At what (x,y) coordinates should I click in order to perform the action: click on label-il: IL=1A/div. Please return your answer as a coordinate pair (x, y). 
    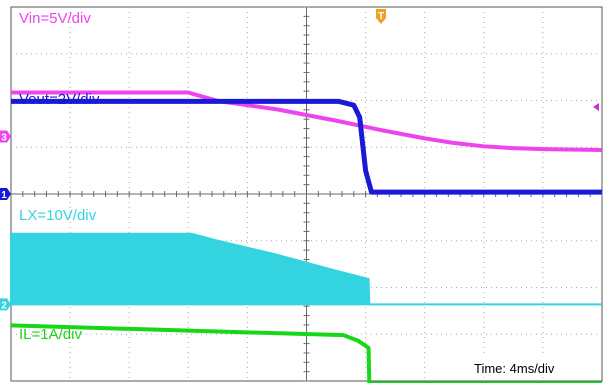
    Looking at the image, I should click on (50, 334).